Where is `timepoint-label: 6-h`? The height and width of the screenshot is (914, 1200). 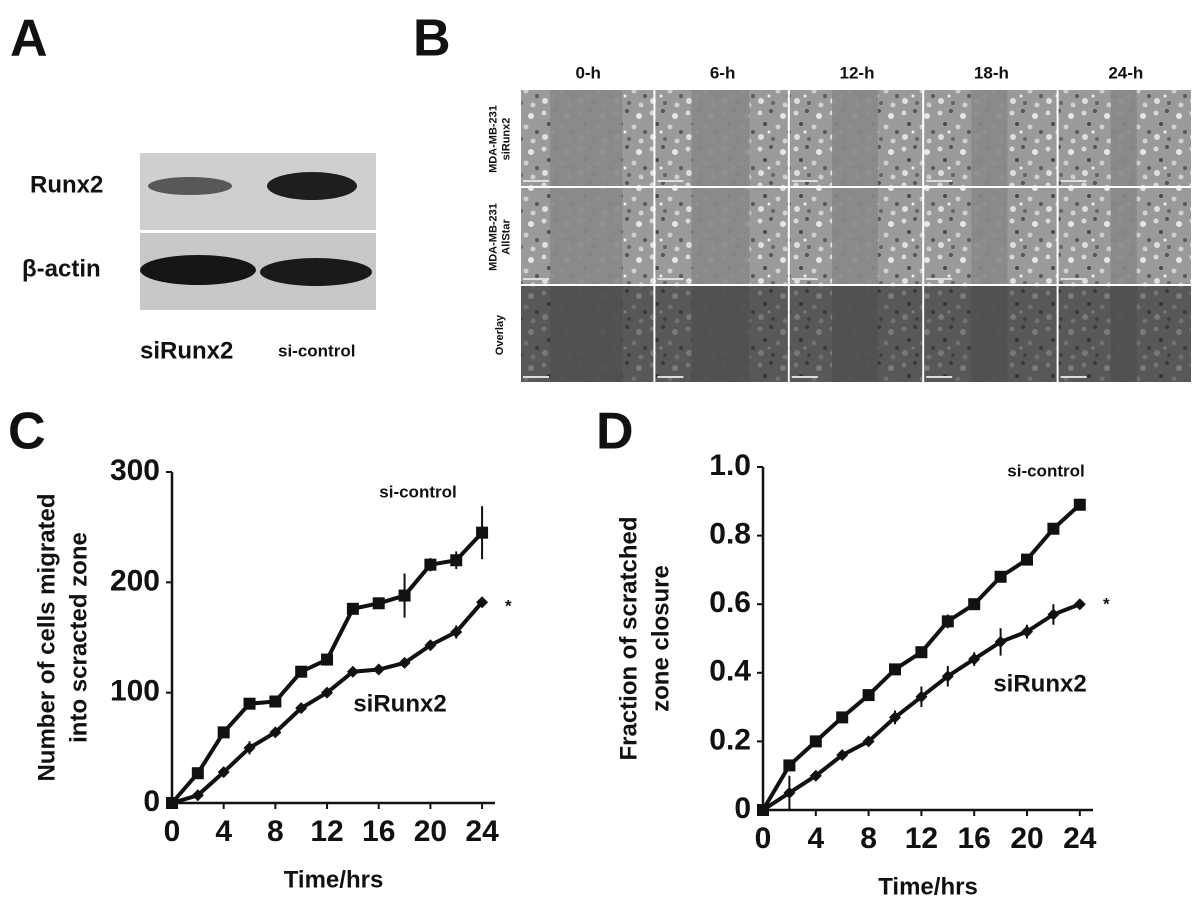
timepoint-label: 6-h is located at coordinates (723, 72).